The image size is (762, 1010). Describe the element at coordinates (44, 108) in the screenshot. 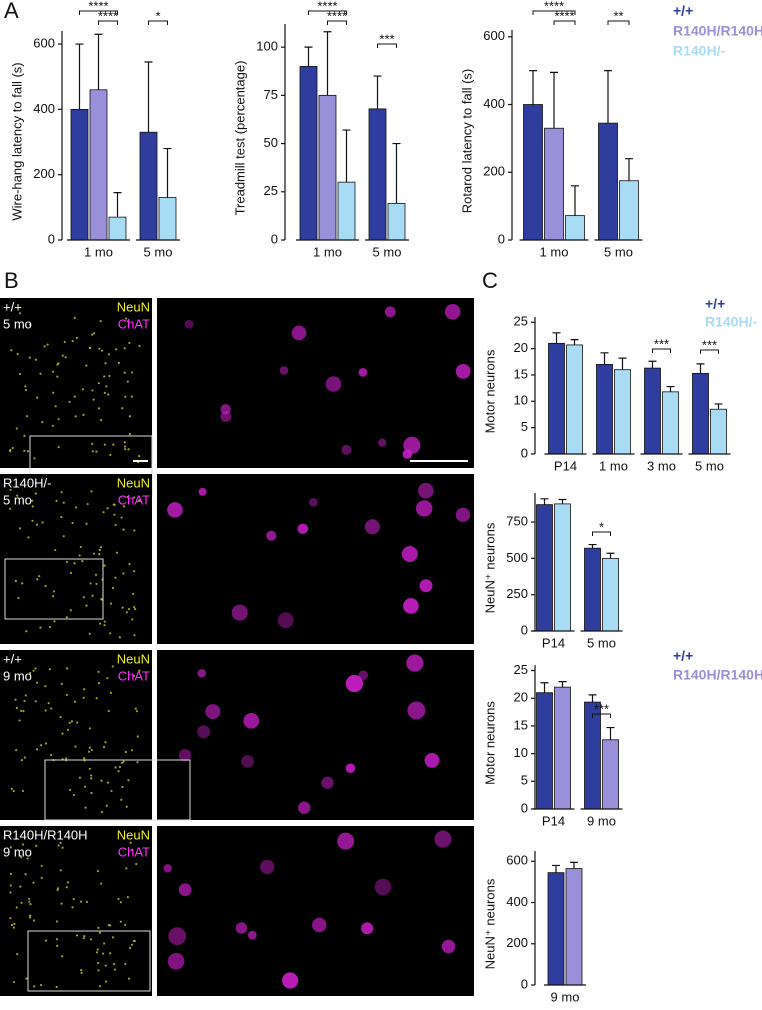

I see `y-tick-label: 400` at that location.